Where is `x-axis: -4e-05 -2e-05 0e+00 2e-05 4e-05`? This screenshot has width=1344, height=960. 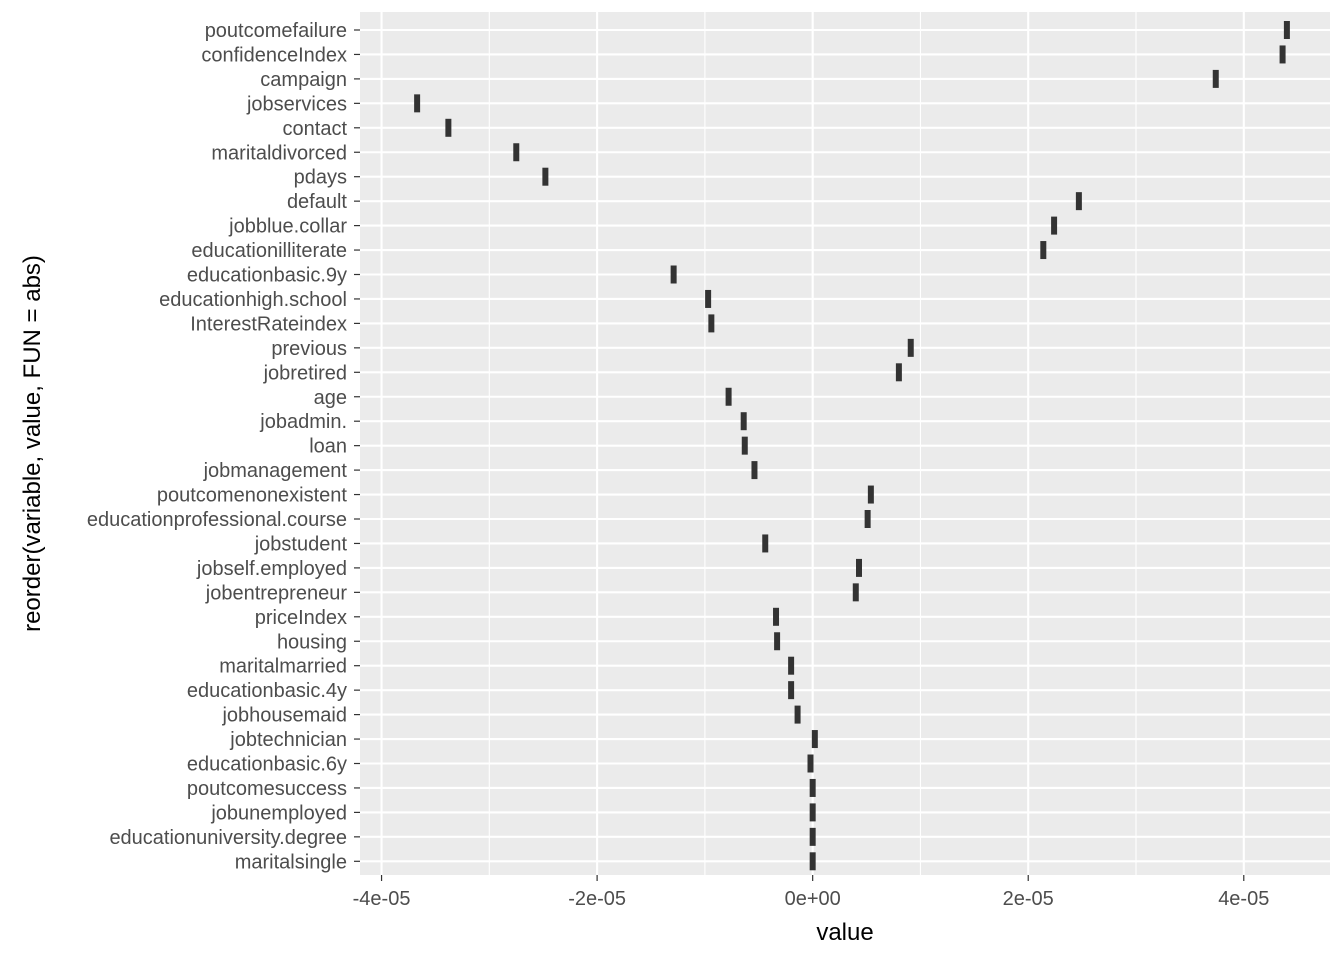
x-axis: -4e-05 -2e-05 0e+00 2e-05 4e-05 is located at coordinates (811, 892).